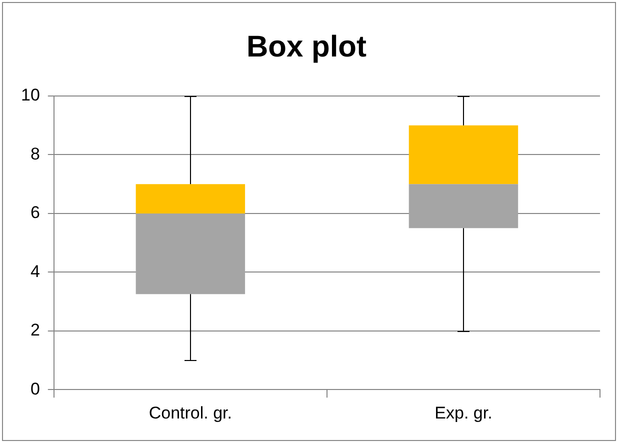  I want to click on y-tick-label: 8, so click(35, 154).